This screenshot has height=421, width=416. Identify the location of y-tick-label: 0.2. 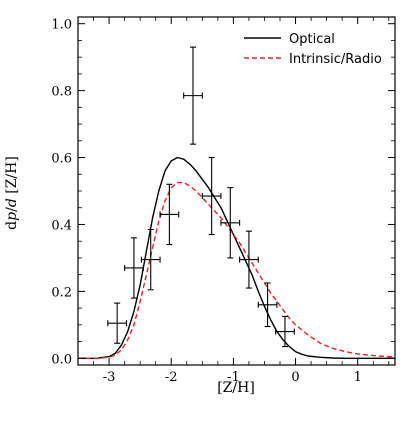
(61, 292).